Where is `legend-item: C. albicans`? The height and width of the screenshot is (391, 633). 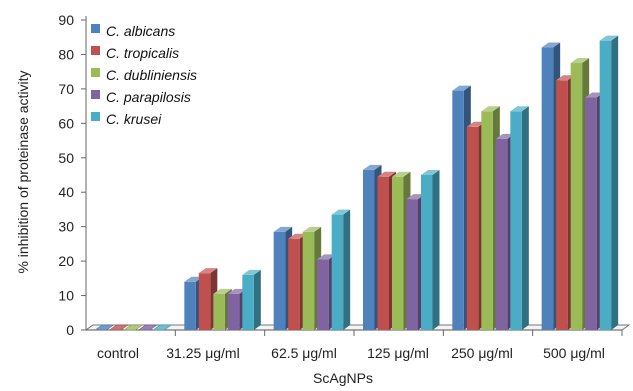 legend-item: C. albicans is located at coordinates (133, 31).